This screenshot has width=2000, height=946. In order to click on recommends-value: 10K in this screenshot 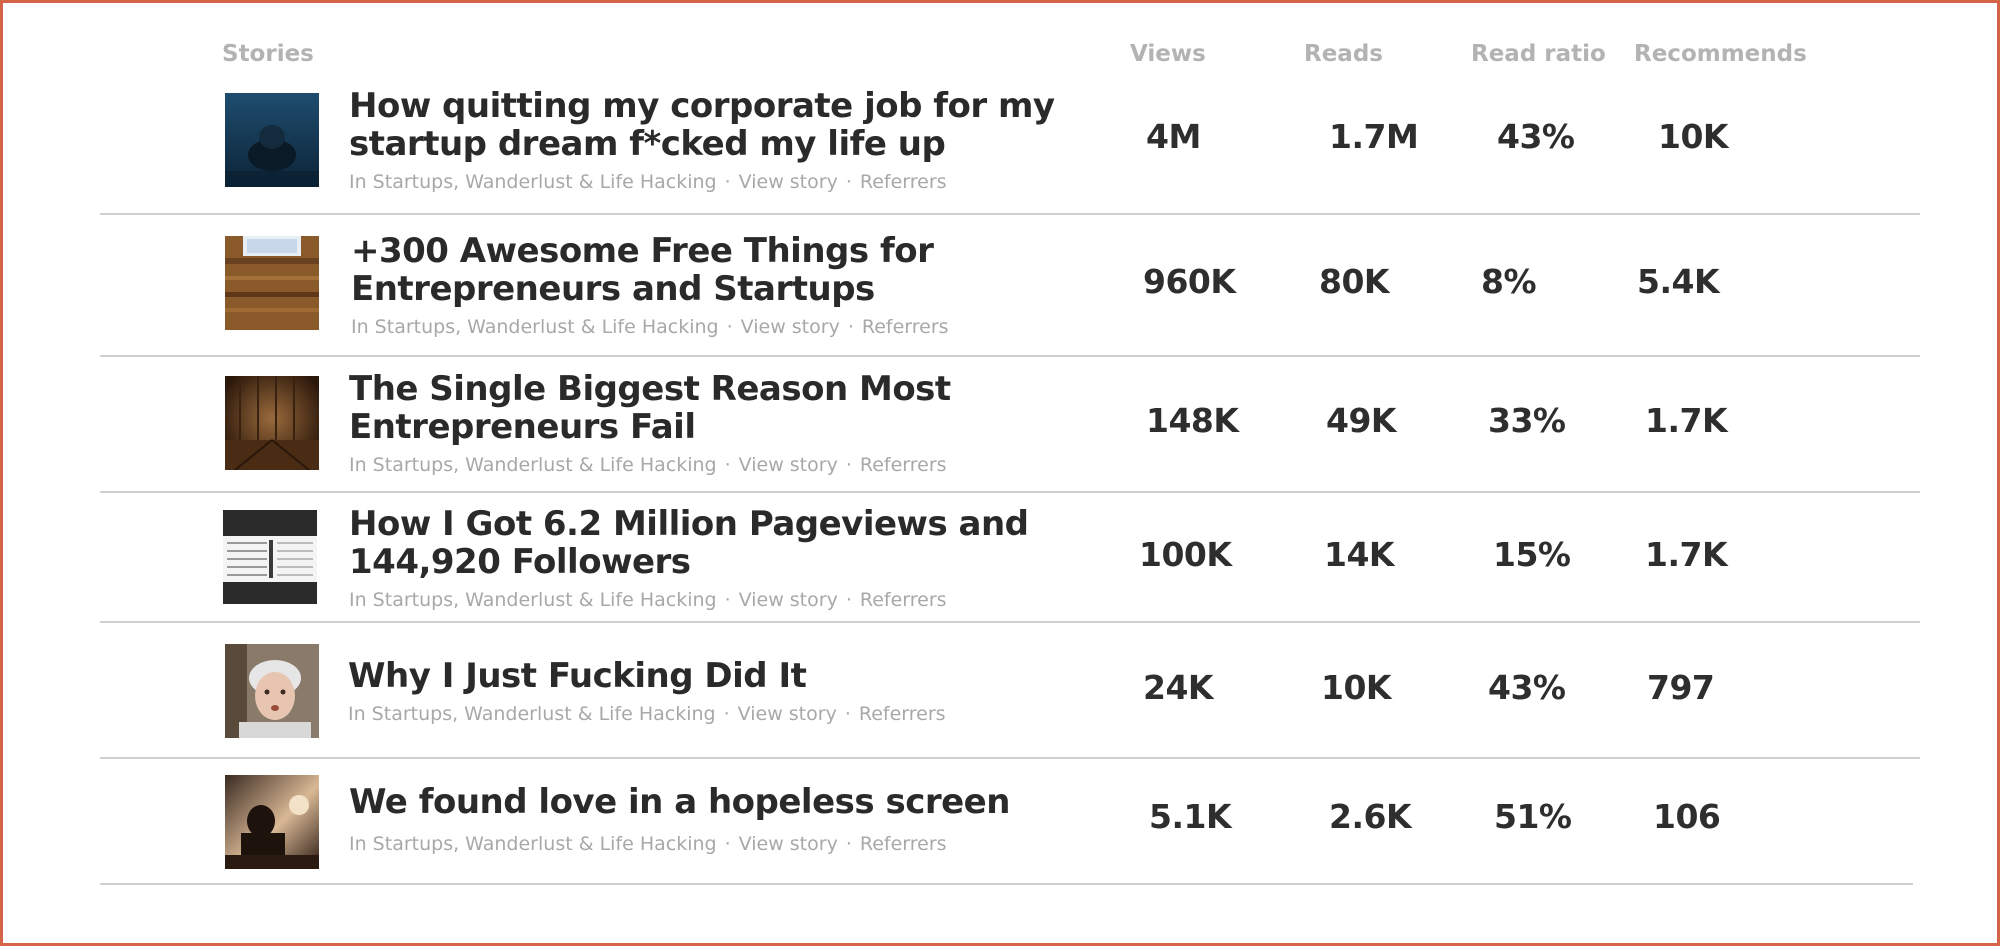, I will do `click(1693, 136)`.